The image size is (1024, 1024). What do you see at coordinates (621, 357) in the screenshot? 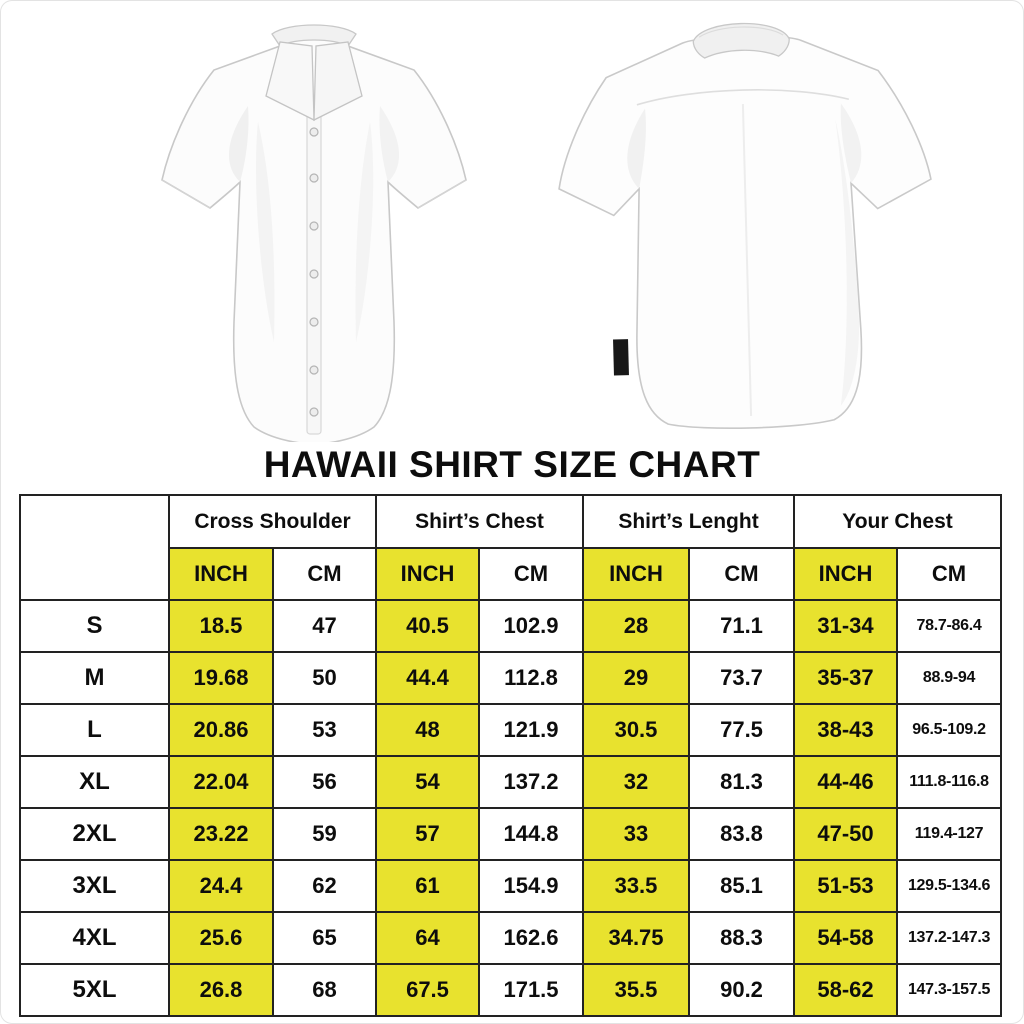
I see `back-shirt-tag` at bounding box center [621, 357].